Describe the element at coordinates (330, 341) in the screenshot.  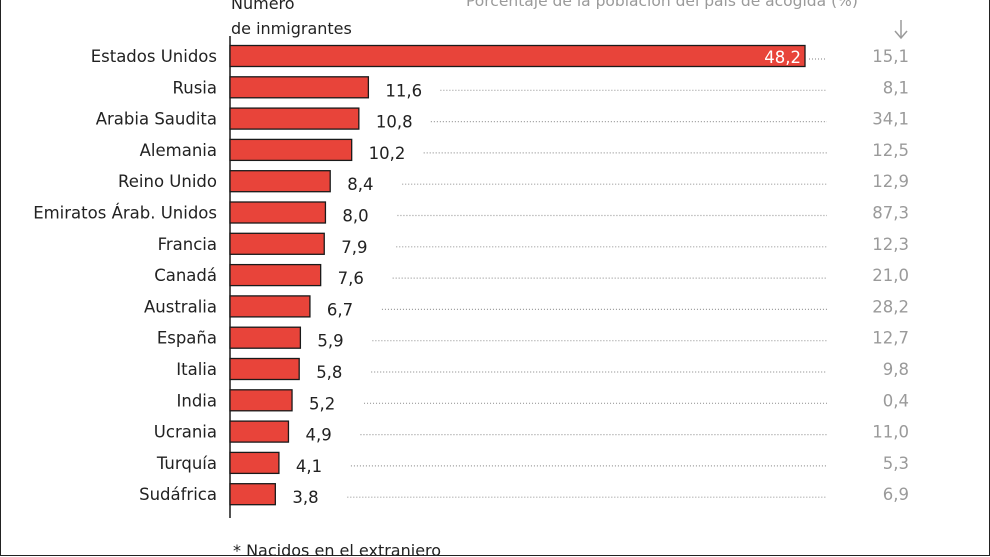
I see `bar-value-label: 5,9` at that location.